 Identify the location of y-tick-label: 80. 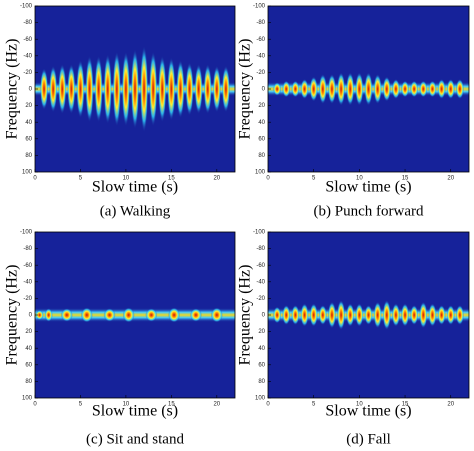
(28, 382).